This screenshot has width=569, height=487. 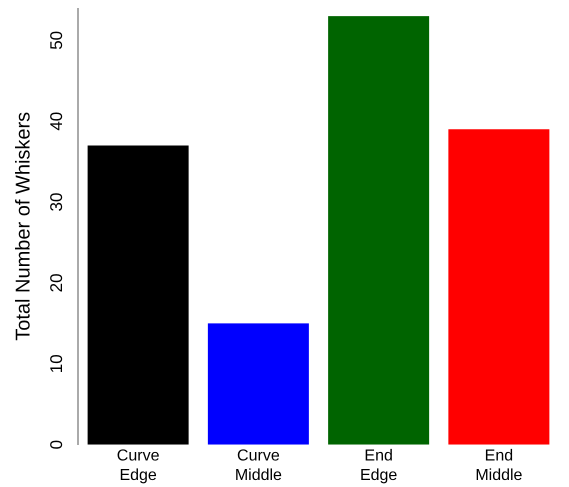 What do you see at coordinates (56, 445) in the screenshot?
I see `y-tick-label: 0` at bounding box center [56, 445].